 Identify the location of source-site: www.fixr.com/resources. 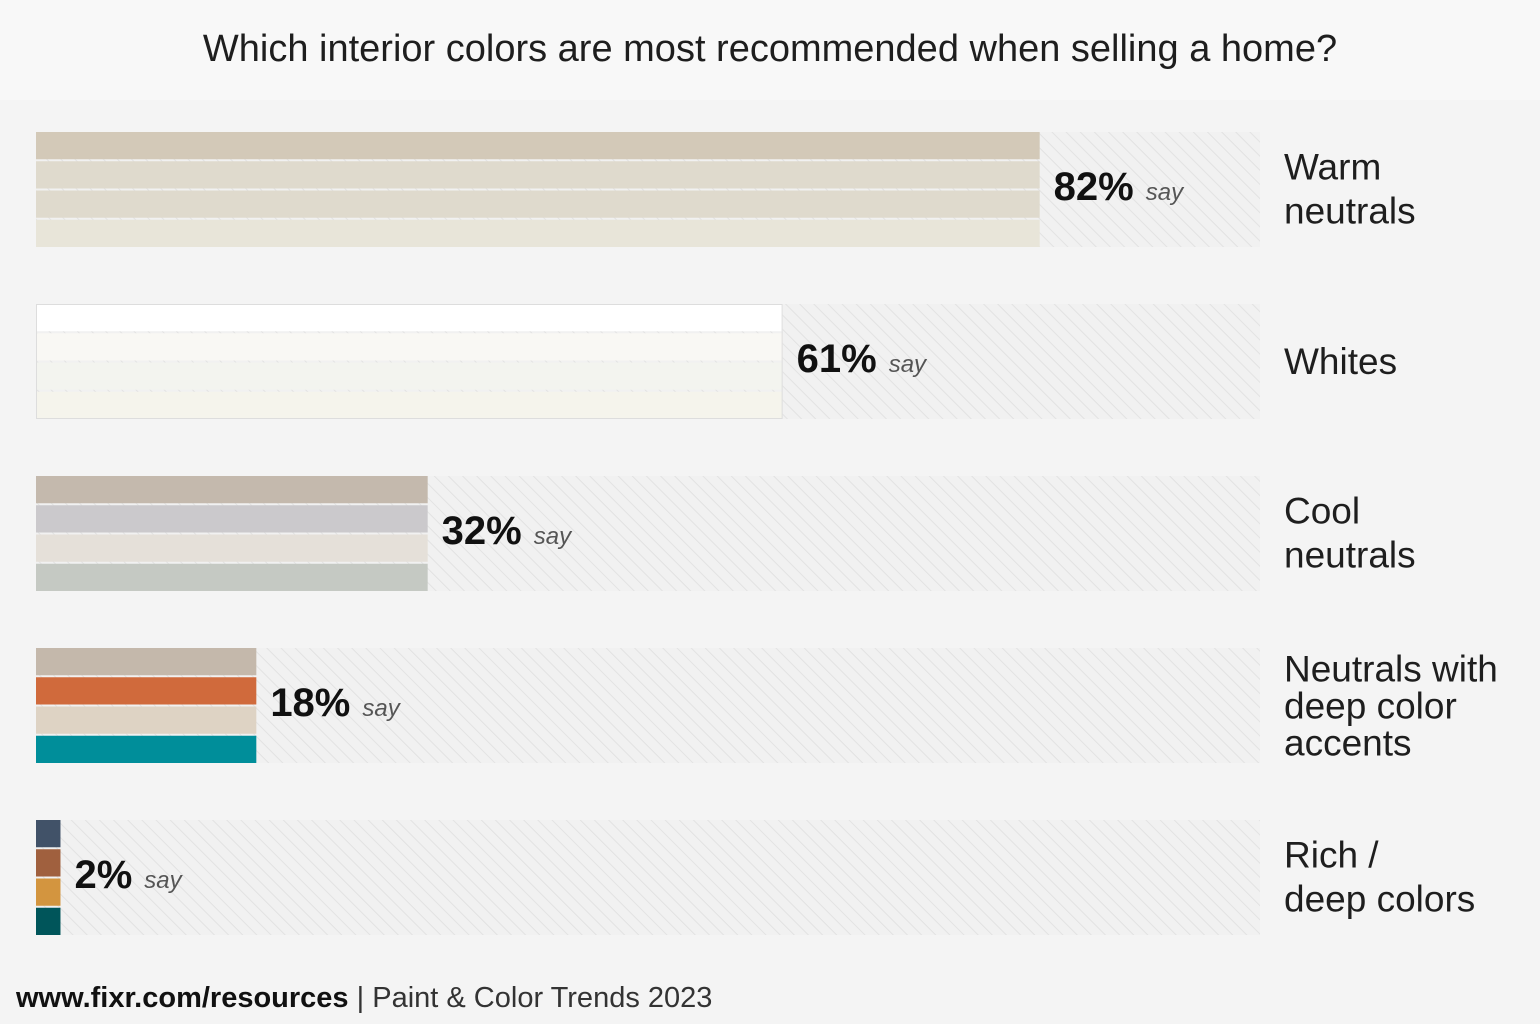
(182, 998).